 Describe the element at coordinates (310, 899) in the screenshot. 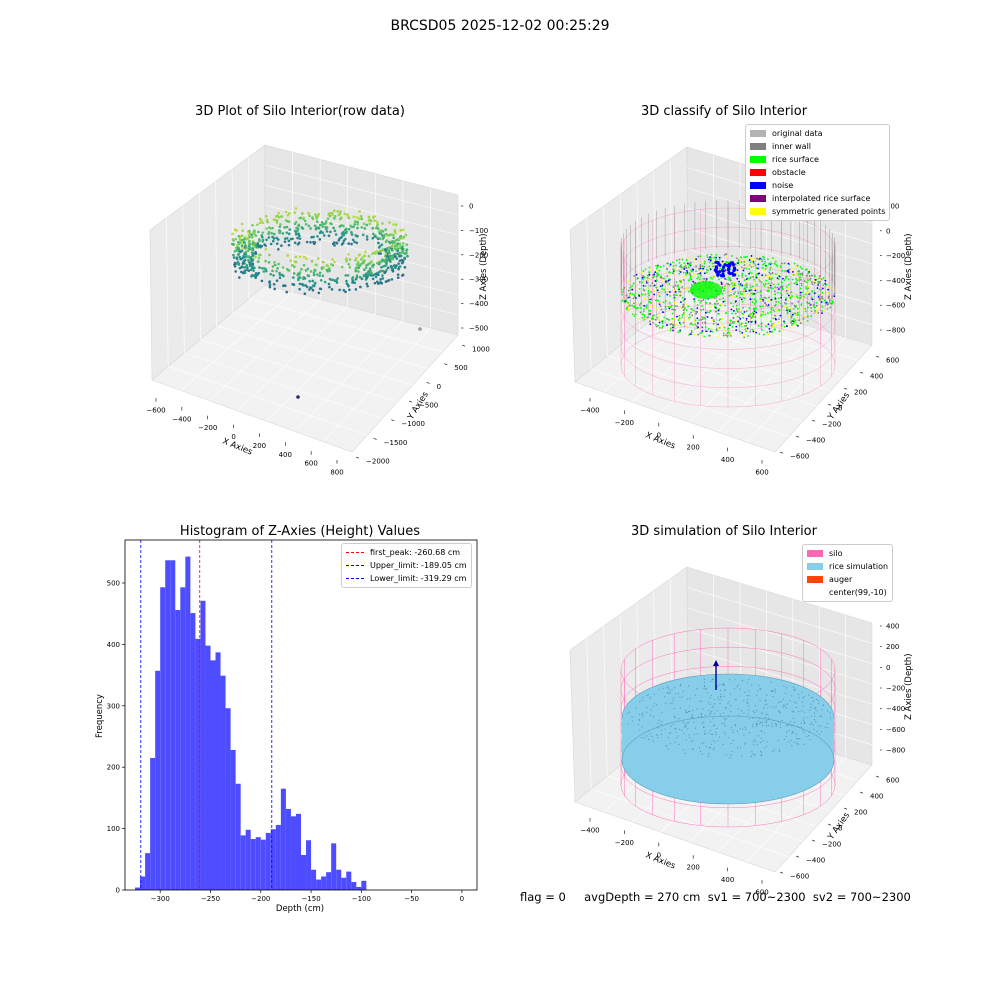

I see `x-tick-label: −150` at that location.